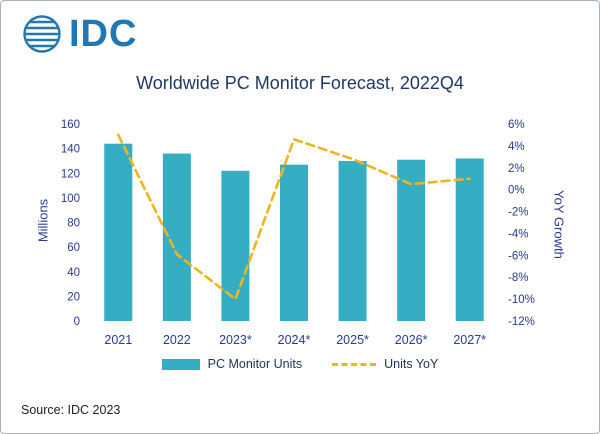  Describe the element at coordinates (354, 364) in the screenshot. I see `yoy-swatch` at that location.